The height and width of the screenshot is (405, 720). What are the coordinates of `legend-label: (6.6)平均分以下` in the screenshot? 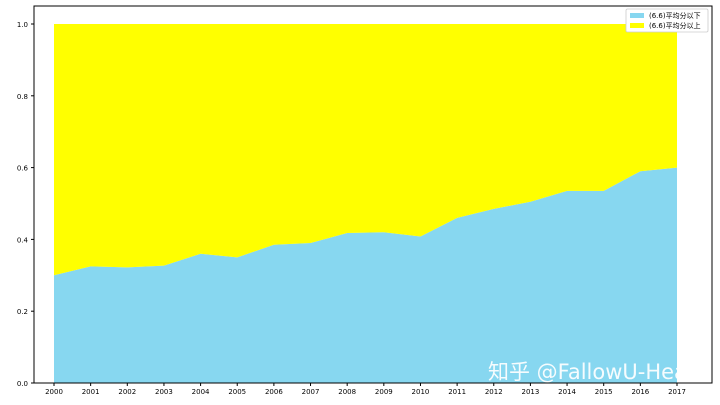 It's located at (675, 15).